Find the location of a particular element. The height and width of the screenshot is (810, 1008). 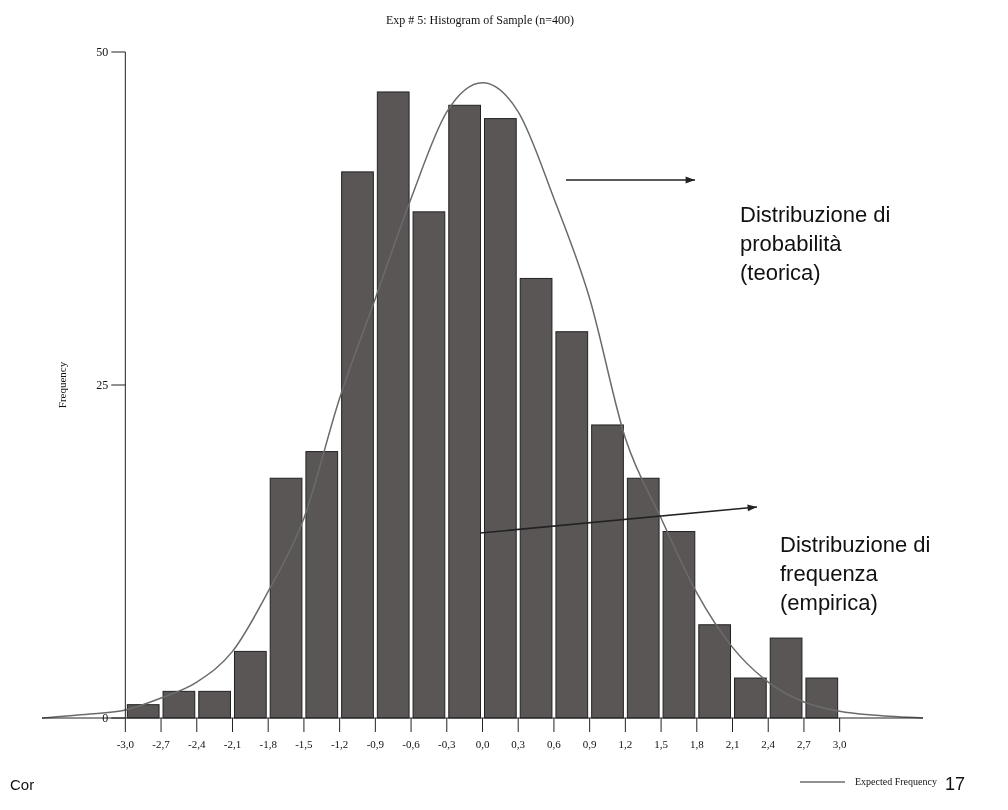

y-tick-label: 0 is located at coordinates (105, 718).